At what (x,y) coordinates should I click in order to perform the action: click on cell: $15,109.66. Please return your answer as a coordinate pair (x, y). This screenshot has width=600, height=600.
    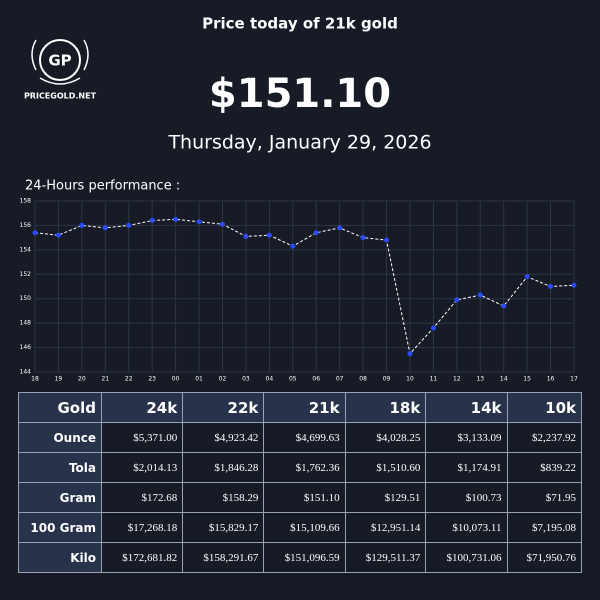
    Looking at the image, I should click on (304, 527).